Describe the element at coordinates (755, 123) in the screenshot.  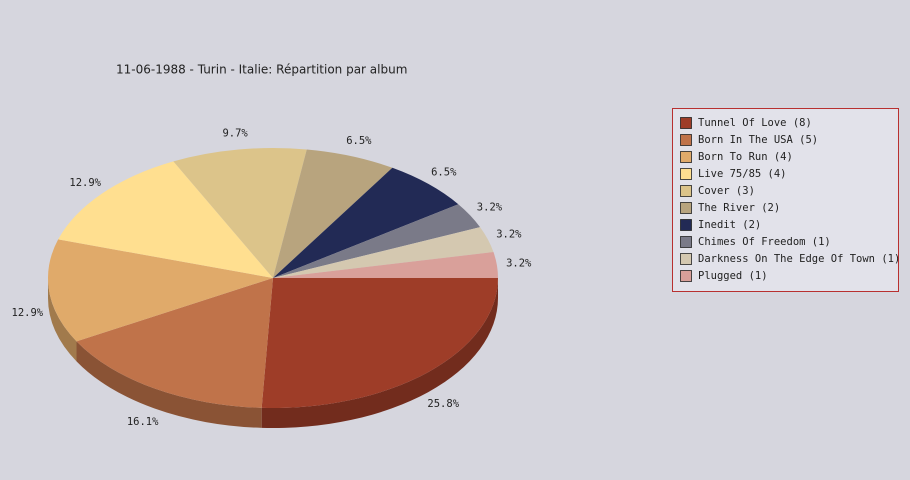
I see `legend-label: Tunnel Of Love (8)` at that location.